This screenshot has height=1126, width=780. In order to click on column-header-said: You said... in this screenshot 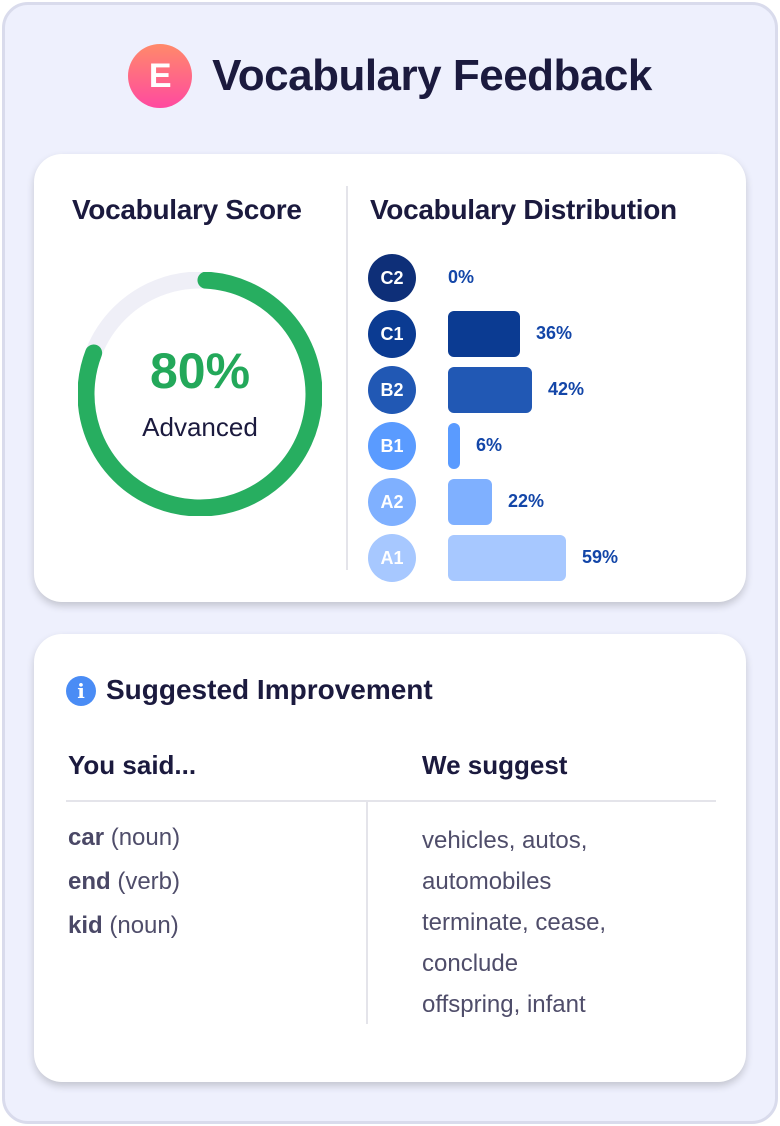, I will do `click(132, 765)`.